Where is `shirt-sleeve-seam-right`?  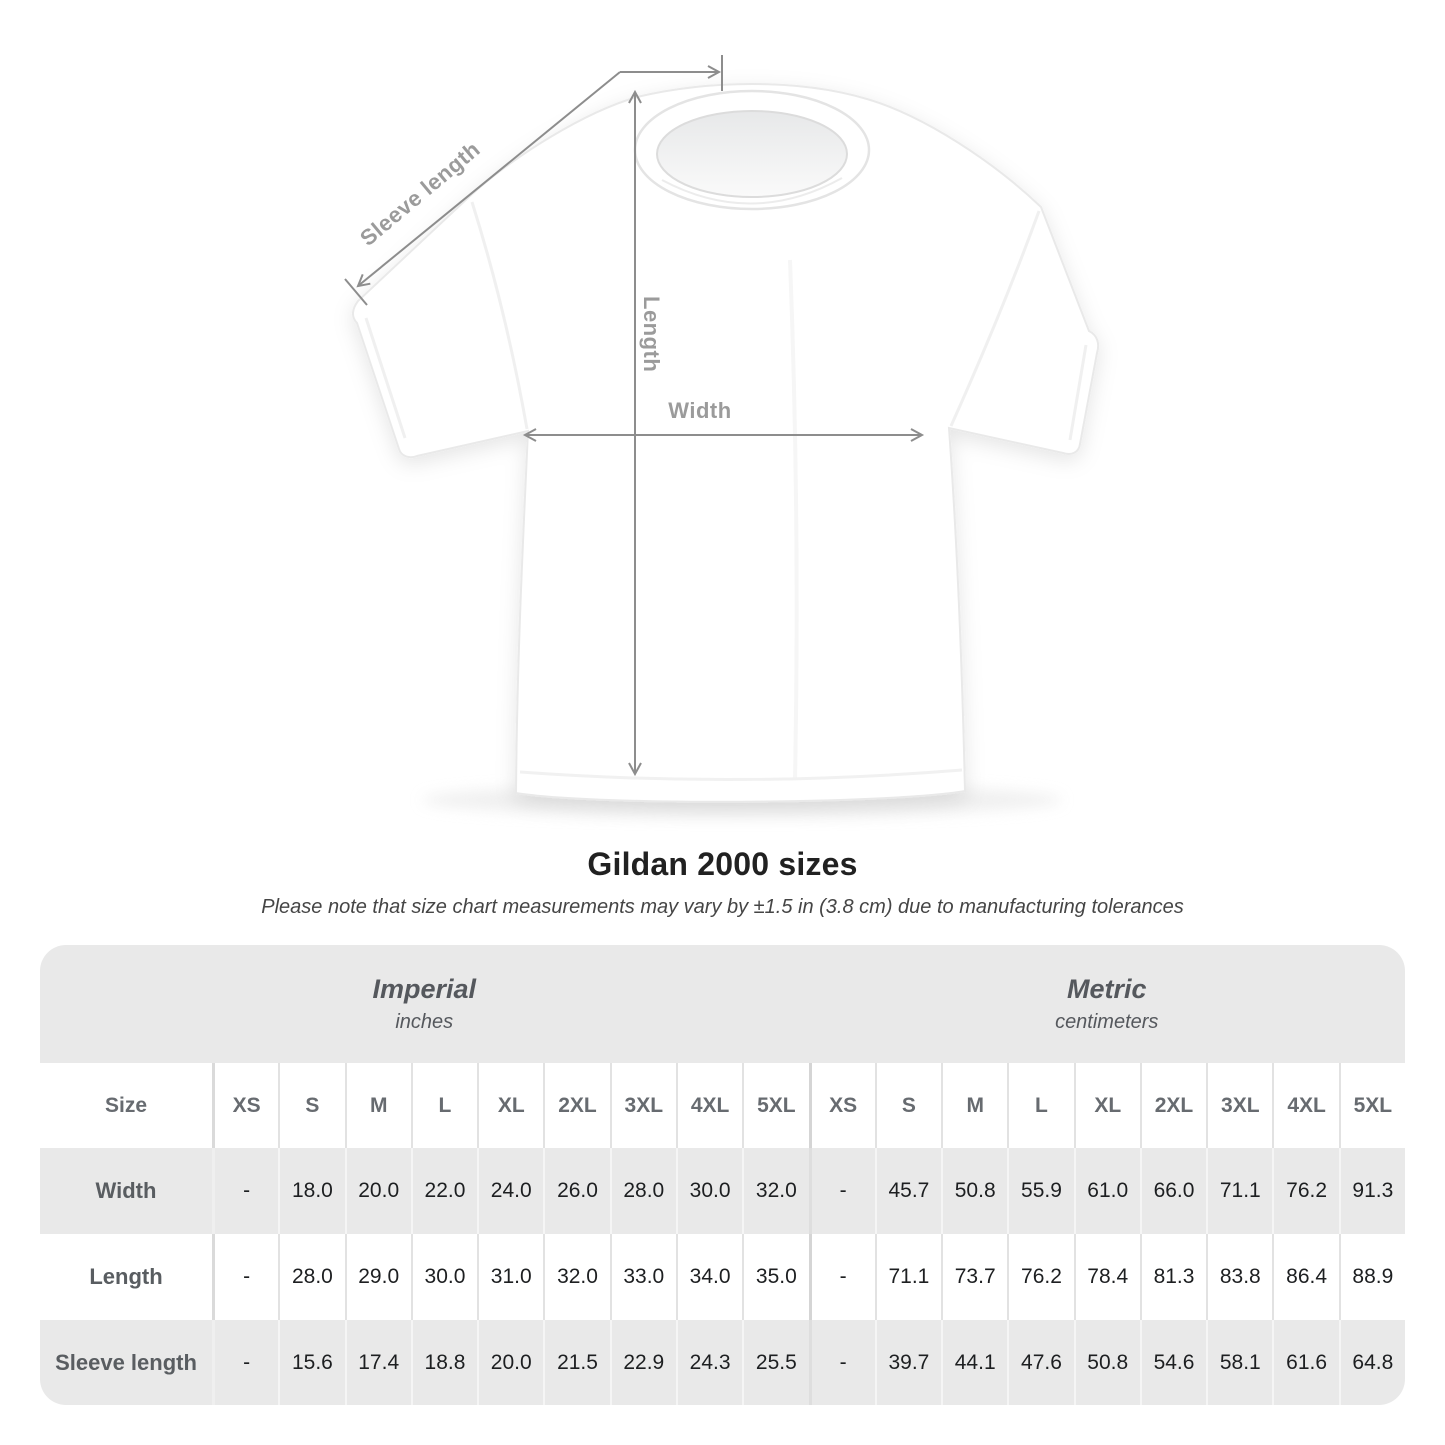 shirt-sleeve-seam-right is located at coordinates (1078, 392).